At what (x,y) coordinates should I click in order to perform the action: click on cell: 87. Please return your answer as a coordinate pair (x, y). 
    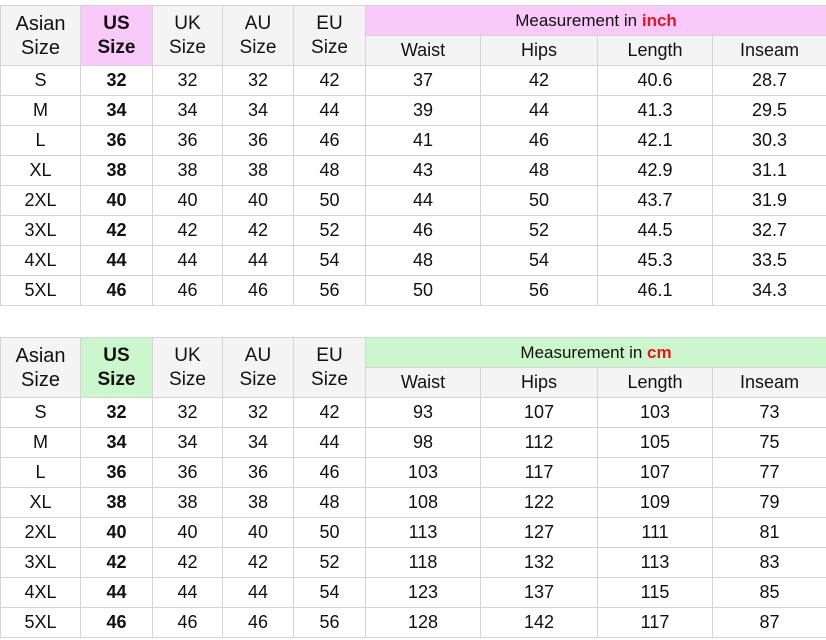
    Looking at the image, I should click on (768, 622).